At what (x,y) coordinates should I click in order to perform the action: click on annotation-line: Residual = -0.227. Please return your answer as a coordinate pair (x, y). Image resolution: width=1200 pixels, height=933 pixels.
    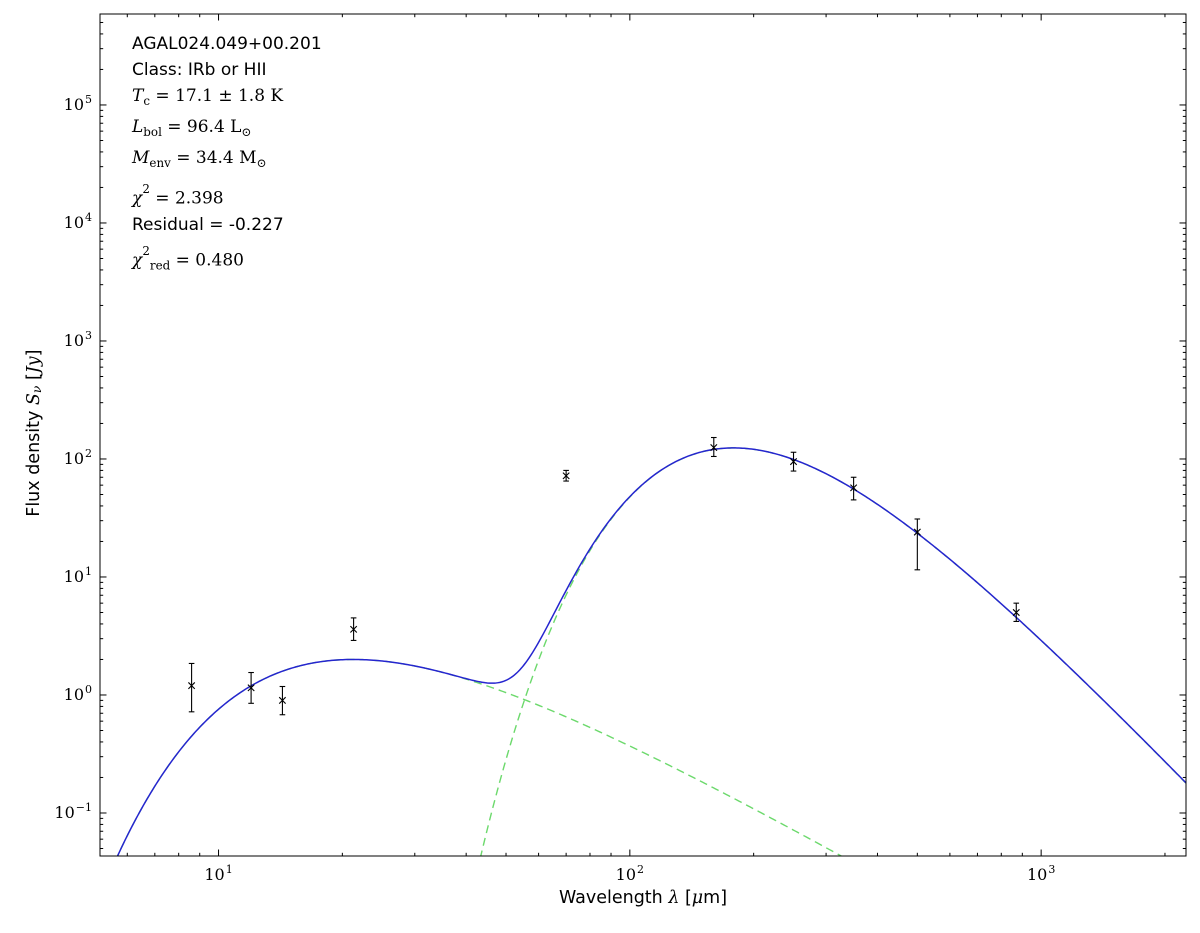
    Looking at the image, I should click on (208, 224).